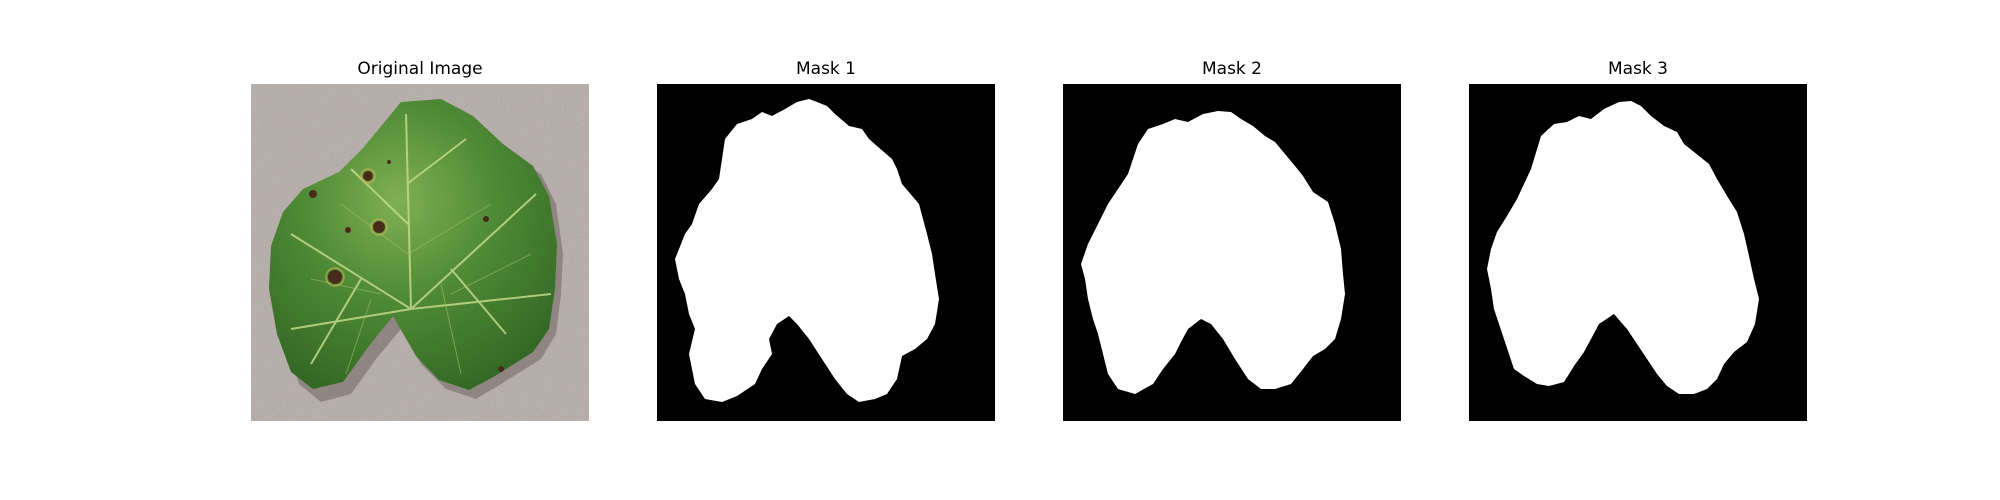  What do you see at coordinates (1637, 69) in the screenshot?
I see `panel-title: Mask 3` at bounding box center [1637, 69].